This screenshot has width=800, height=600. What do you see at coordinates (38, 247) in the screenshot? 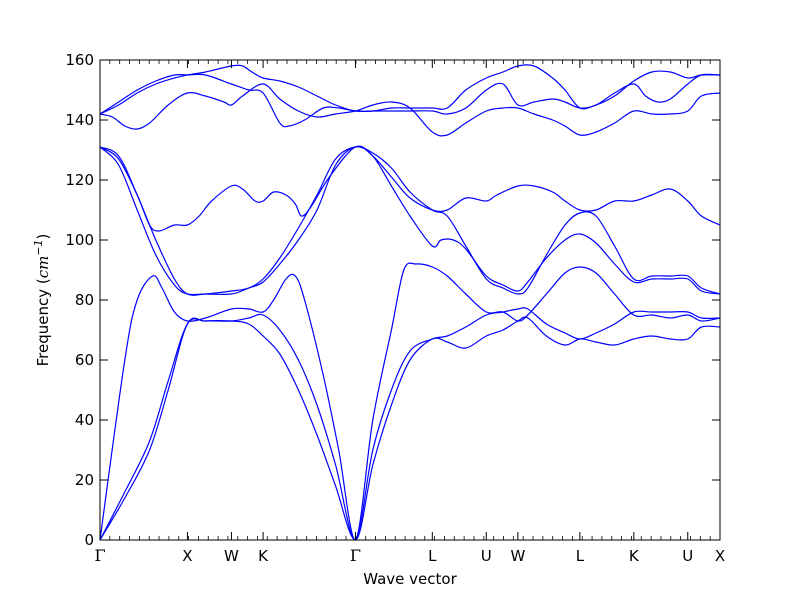
I see `y-axis-label-exp: −1` at bounding box center [38, 247].